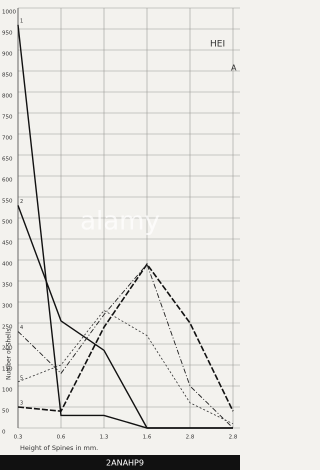  Describe the element at coordinates (234, 68) in the screenshot. I see `chart-subtitle: A` at that location.